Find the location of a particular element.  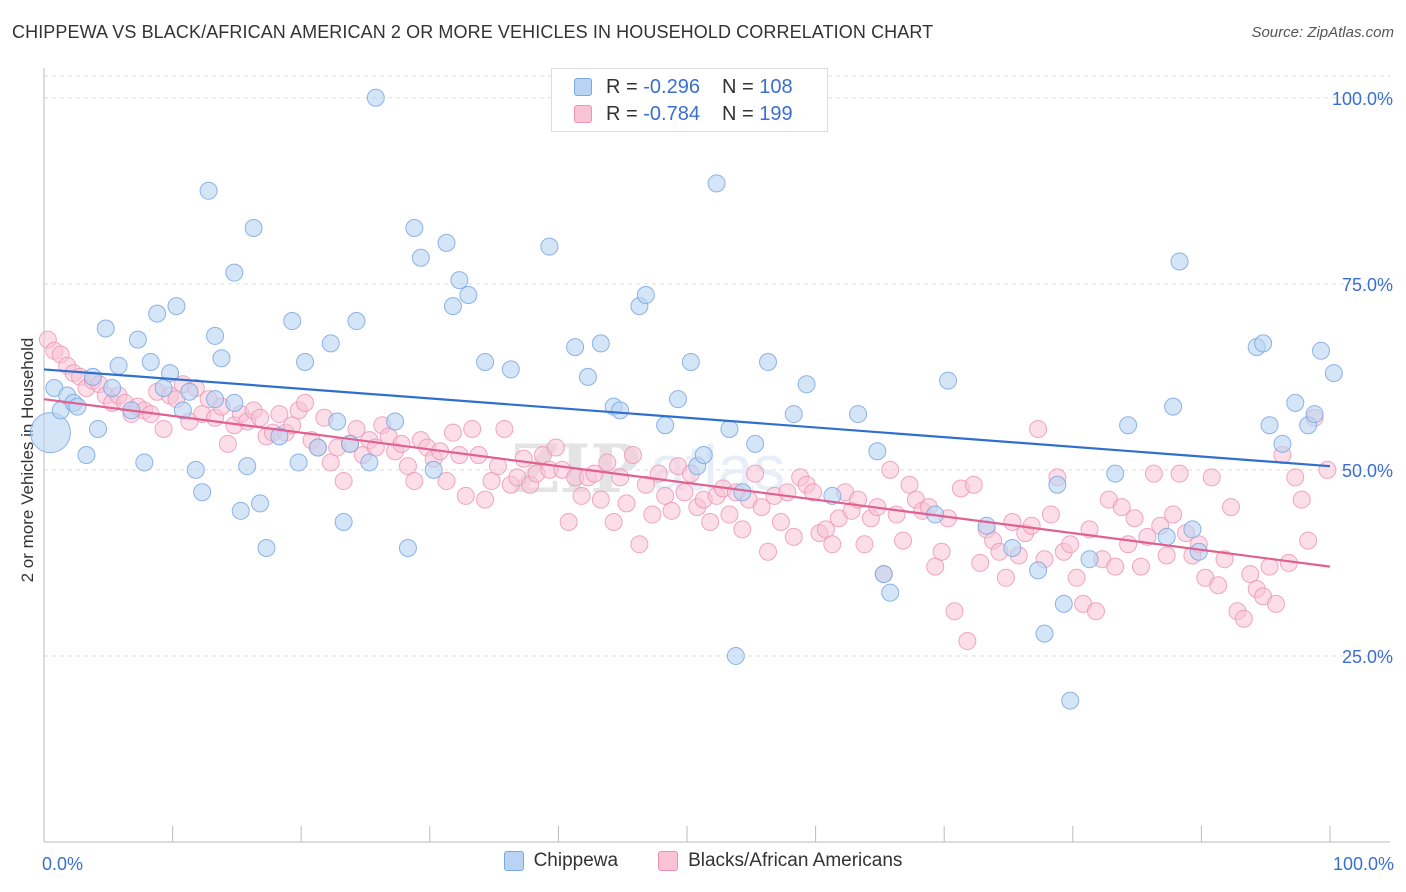

legend-r-value-chippewa: -0.296 is located at coordinates (671, 86).